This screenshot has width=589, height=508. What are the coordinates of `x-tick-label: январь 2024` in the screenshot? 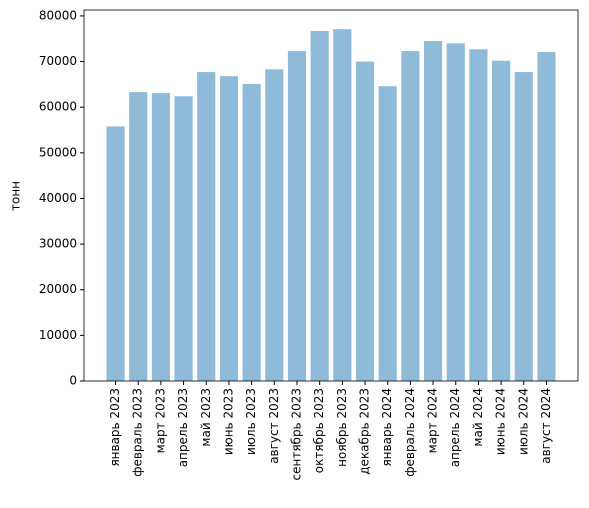 It's located at (387, 427).